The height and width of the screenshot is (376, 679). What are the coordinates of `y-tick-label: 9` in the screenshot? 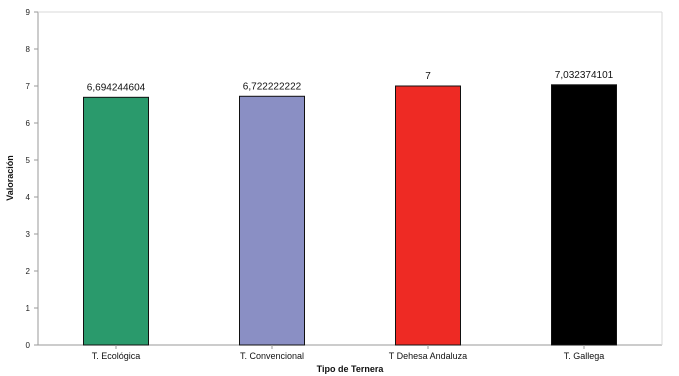 It's located at (28, 12).